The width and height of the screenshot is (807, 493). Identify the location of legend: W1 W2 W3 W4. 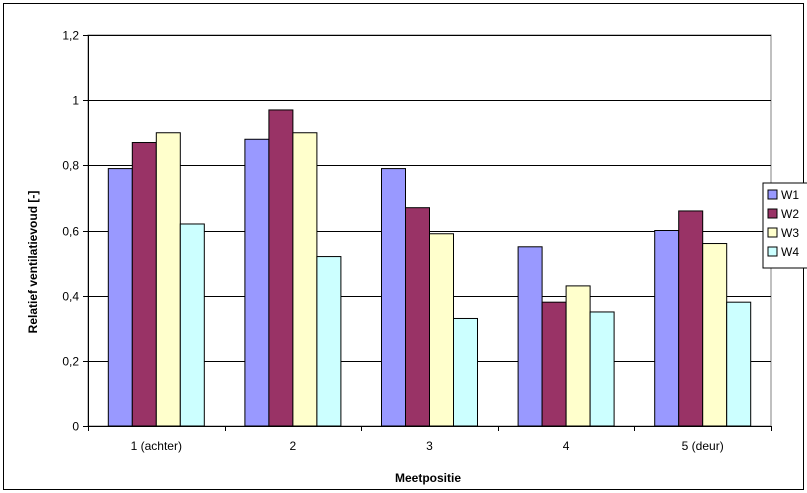
(784, 225).